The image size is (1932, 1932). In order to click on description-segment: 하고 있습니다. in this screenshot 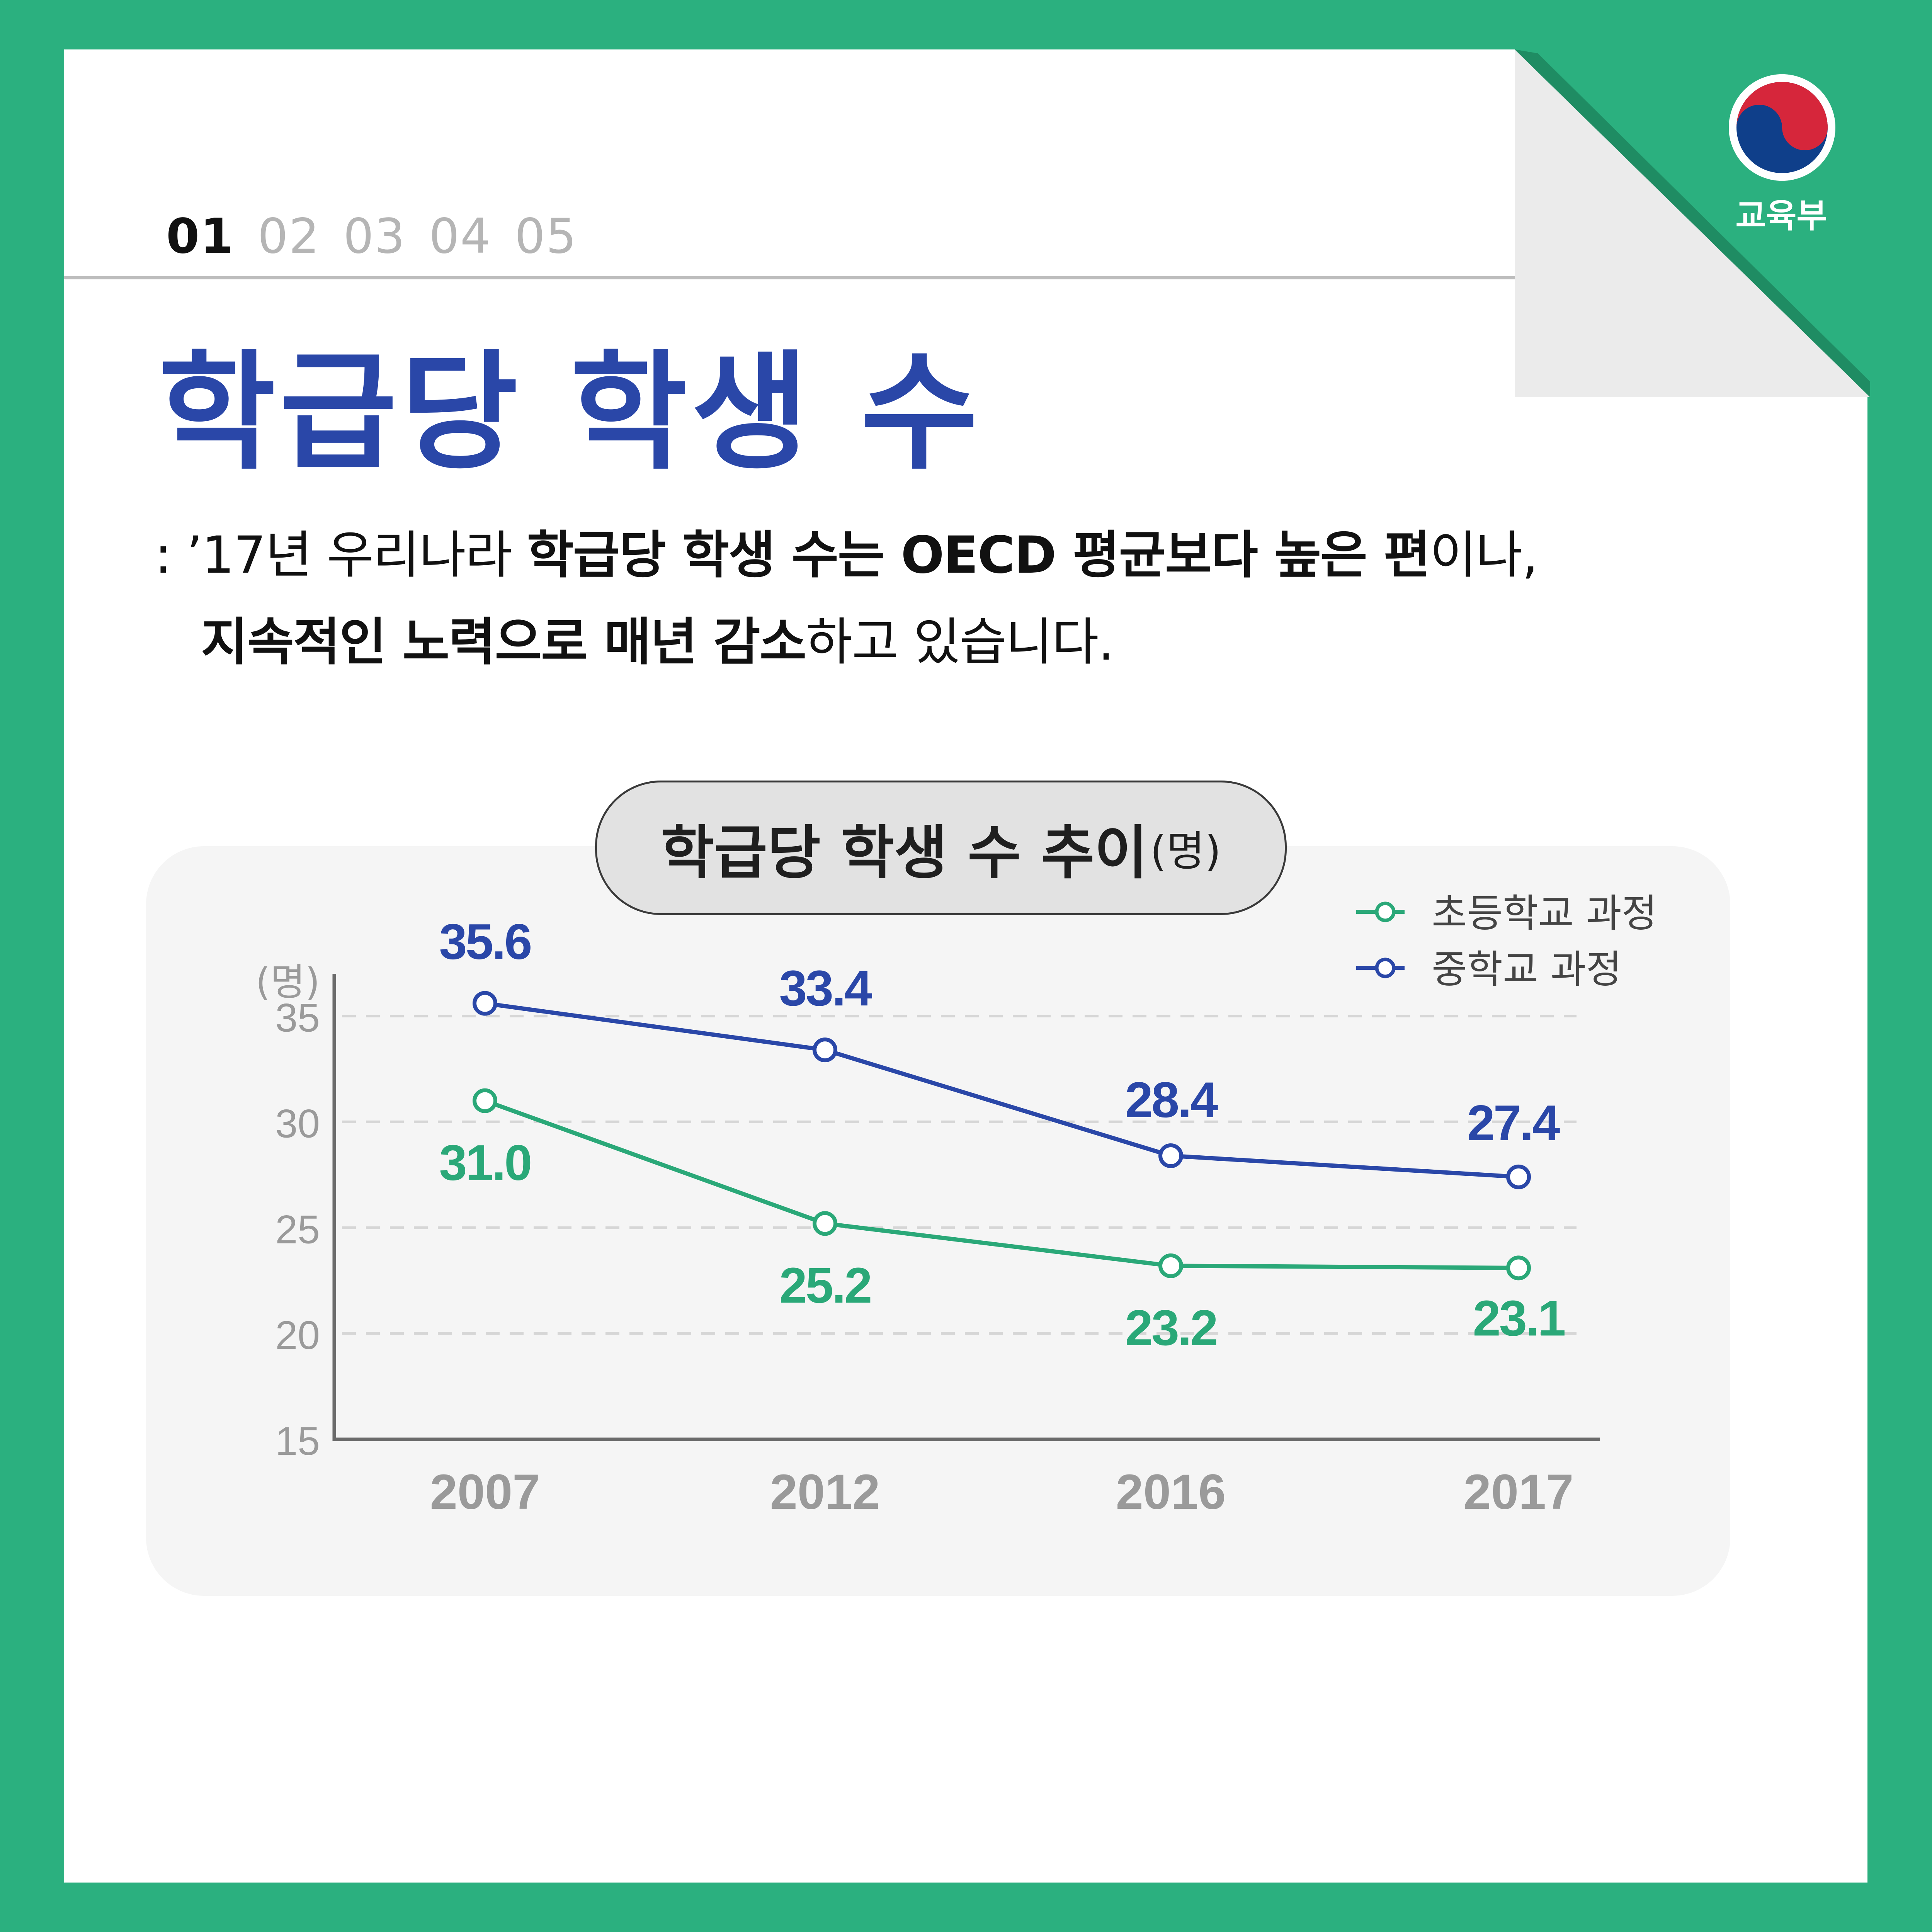, I will do `click(960, 642)`.